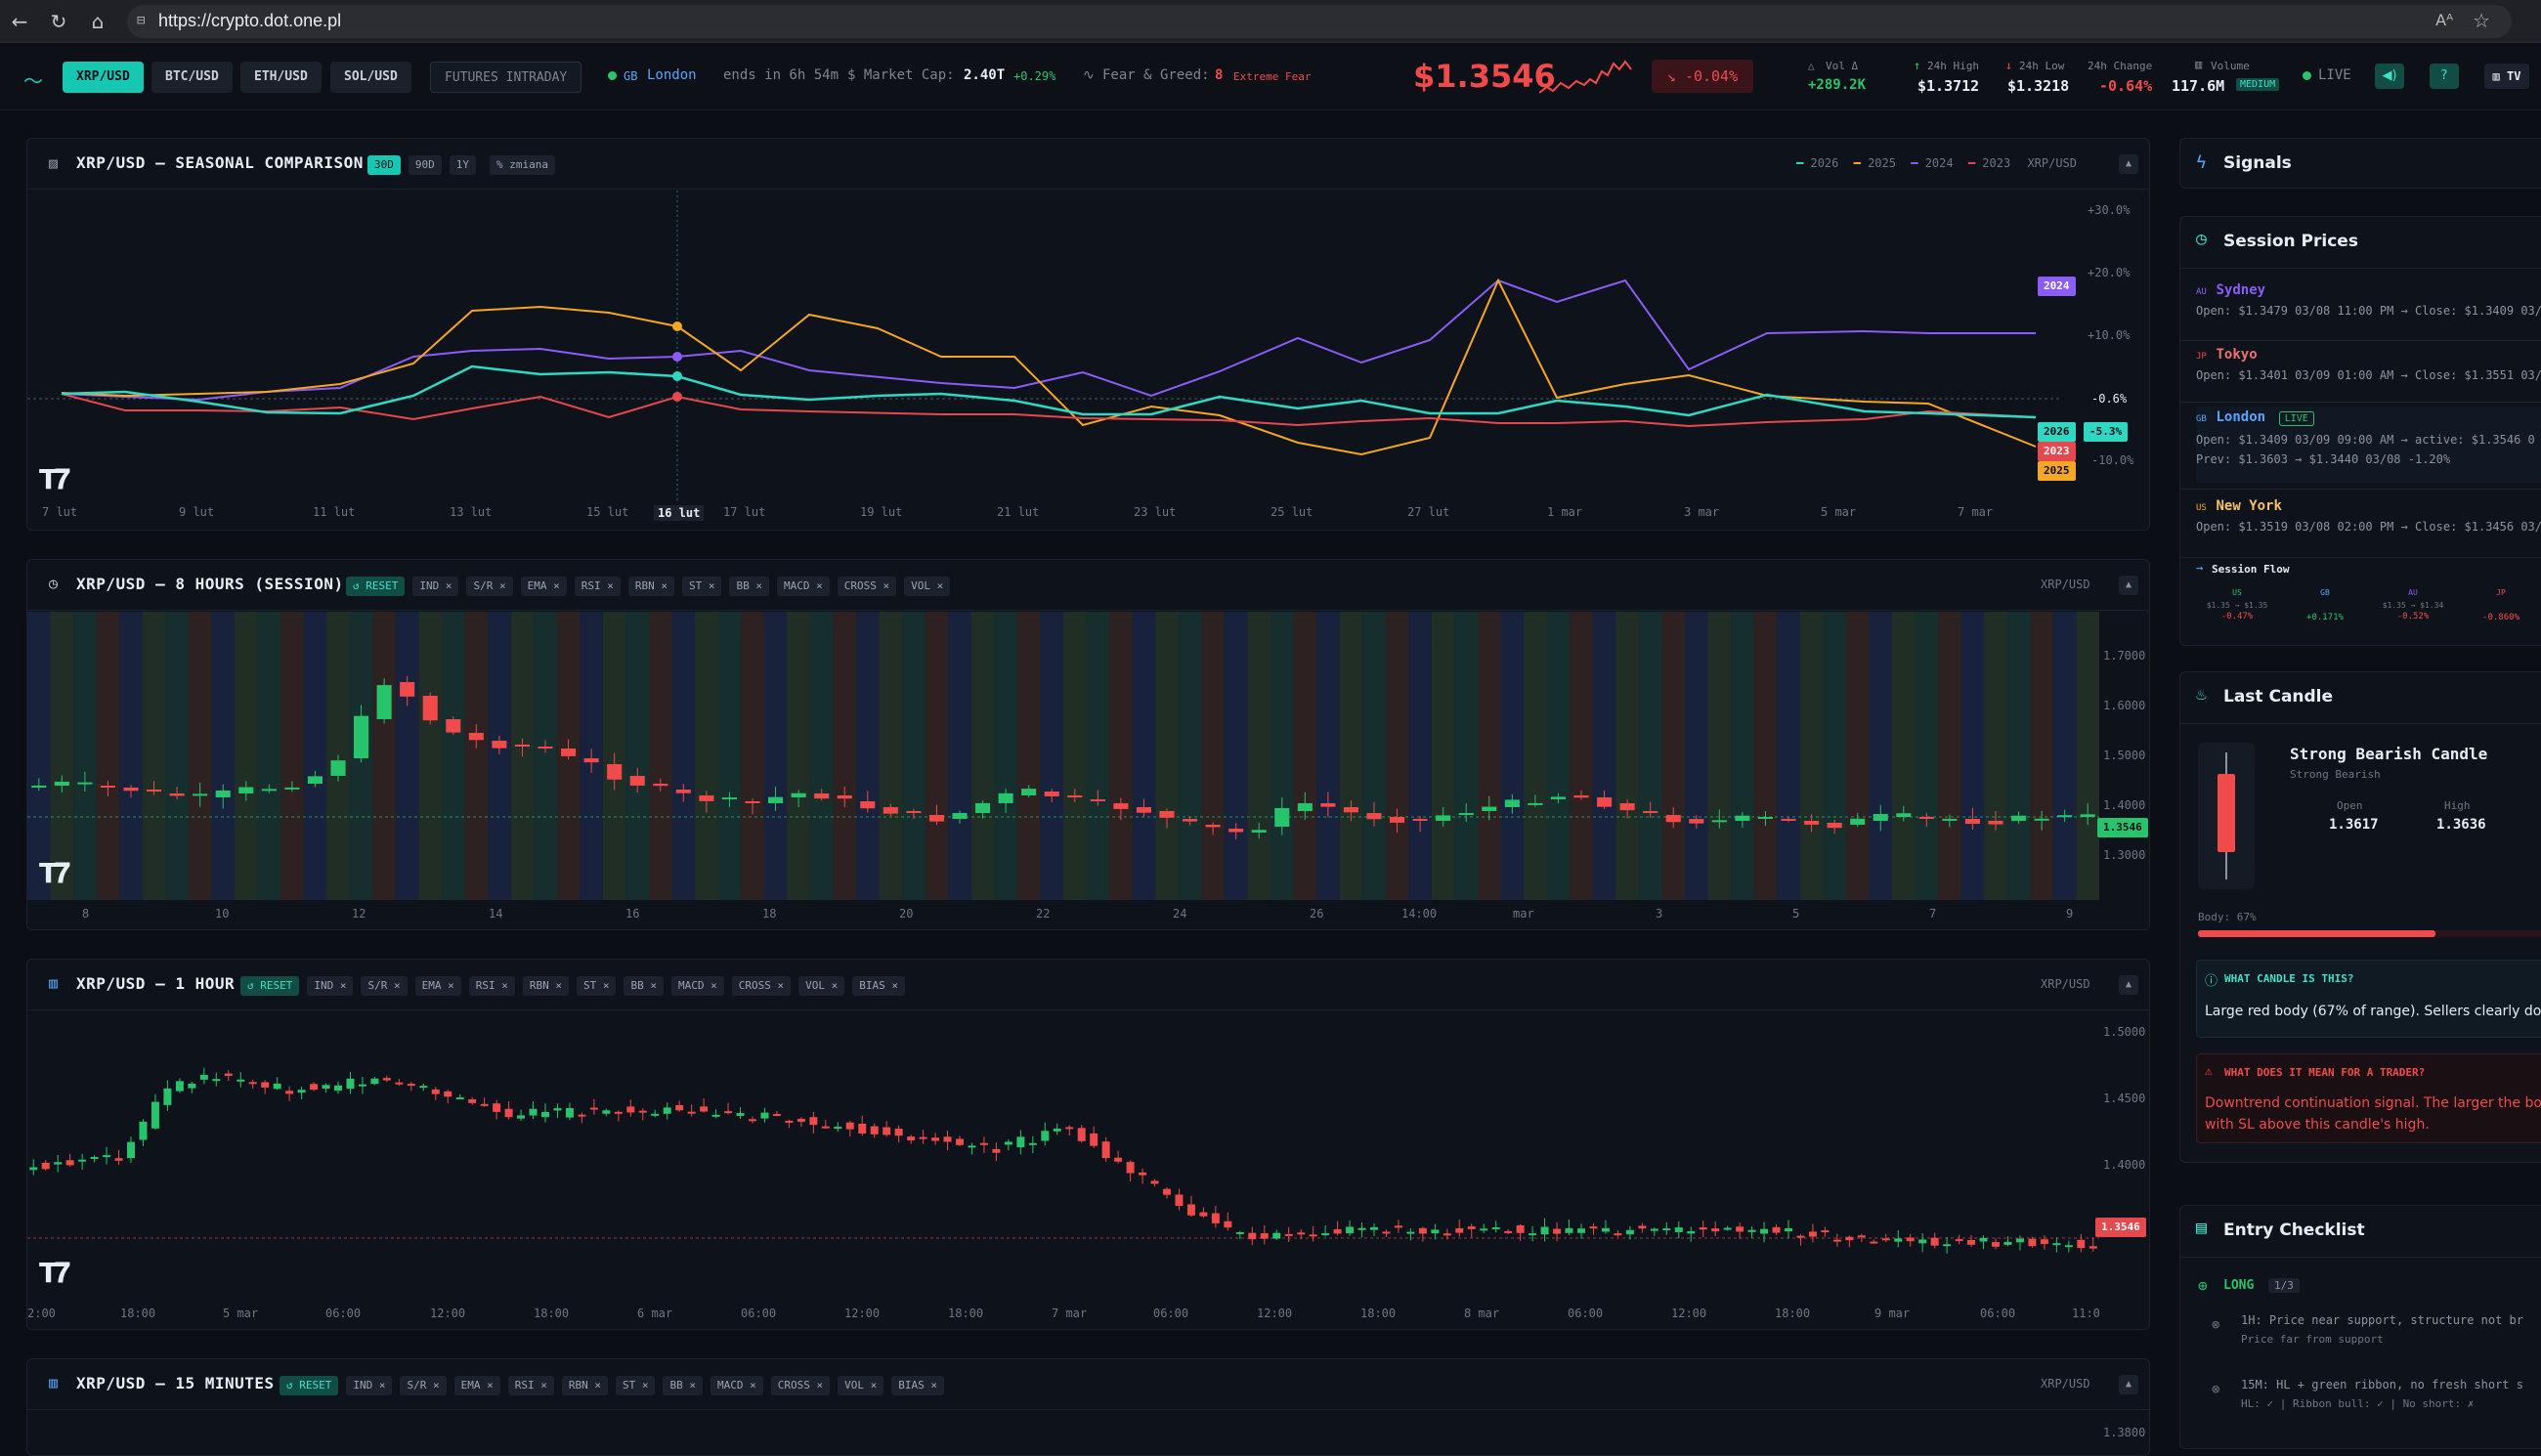 This screenshot has height=1456, width=2541. I want to click on collapse-m15-icon: ▲, so click(2129, 1384).